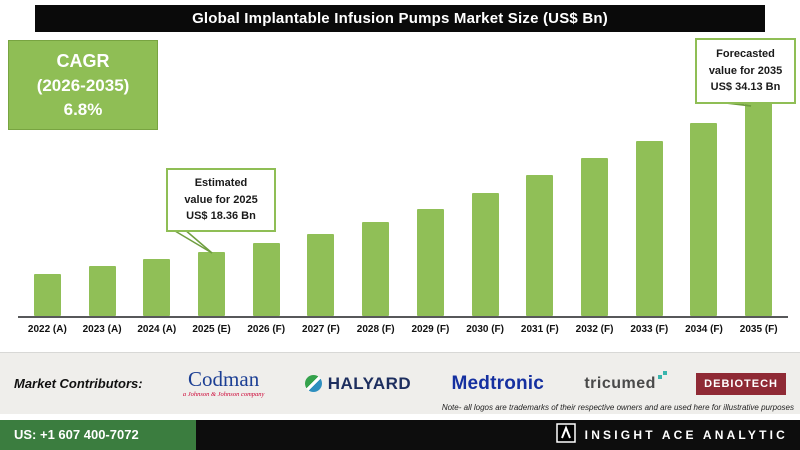 The image size is (800, 450). Describe the element at coordinates (745, 87) in the screenshot. I see `forecast-callout-line: US$ 34.13 Bn` at that location.